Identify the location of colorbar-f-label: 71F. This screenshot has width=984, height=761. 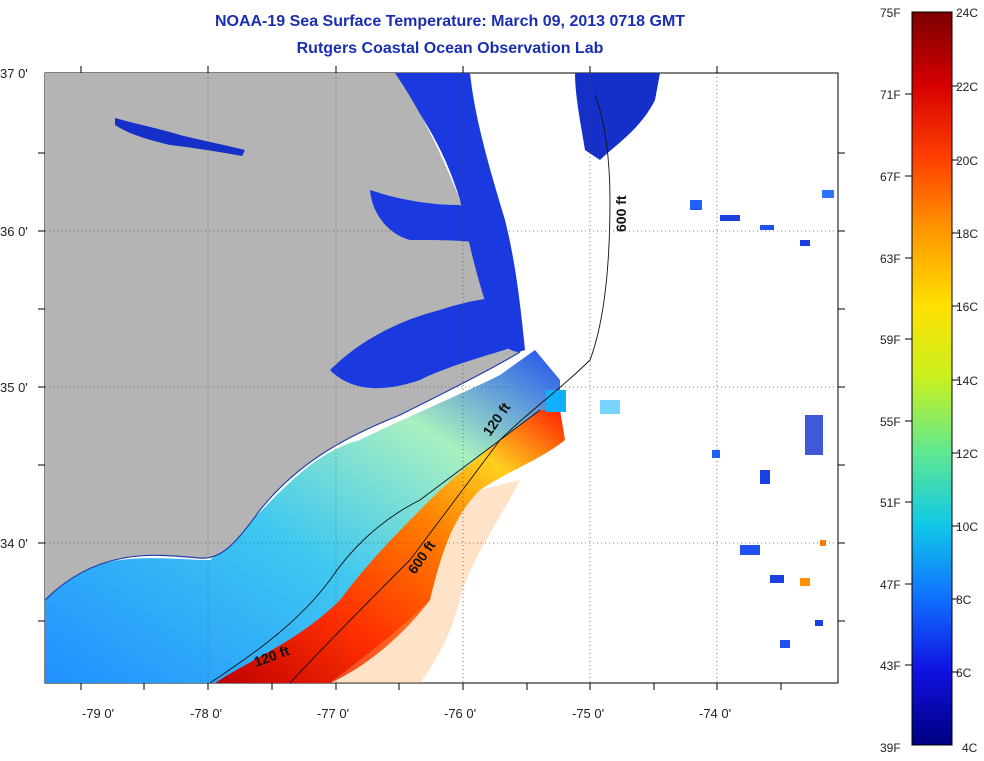
(890, 95).